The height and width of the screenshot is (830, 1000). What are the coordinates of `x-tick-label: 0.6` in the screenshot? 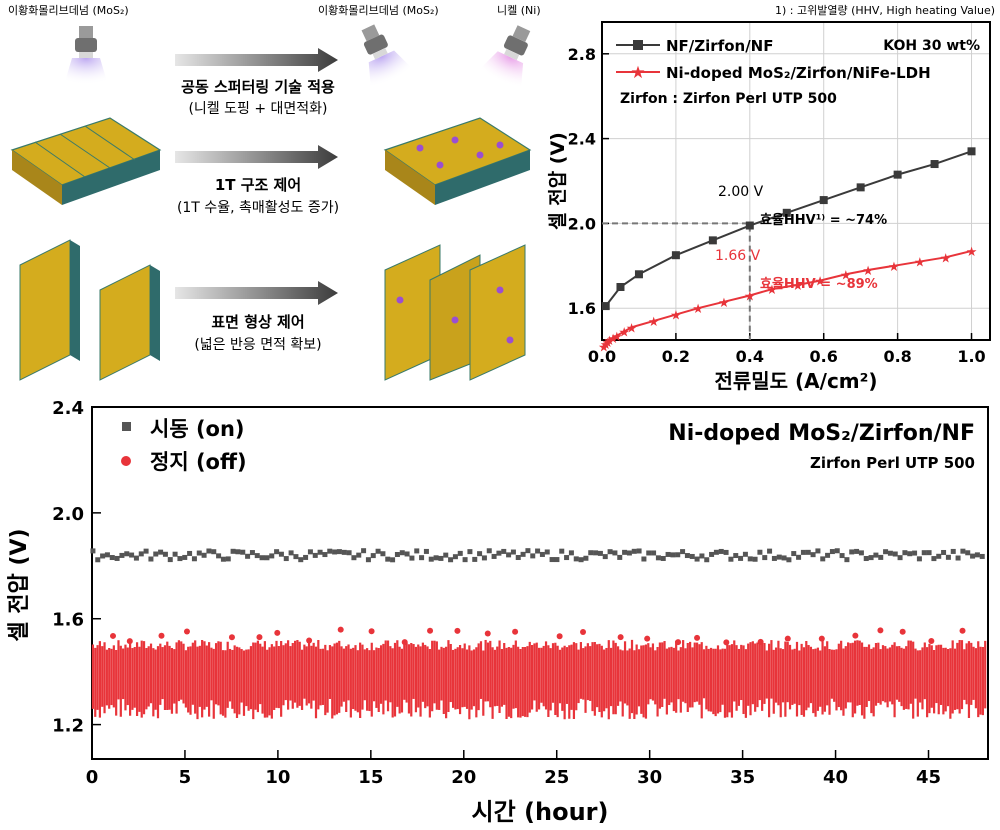 It's located at (824, 356).